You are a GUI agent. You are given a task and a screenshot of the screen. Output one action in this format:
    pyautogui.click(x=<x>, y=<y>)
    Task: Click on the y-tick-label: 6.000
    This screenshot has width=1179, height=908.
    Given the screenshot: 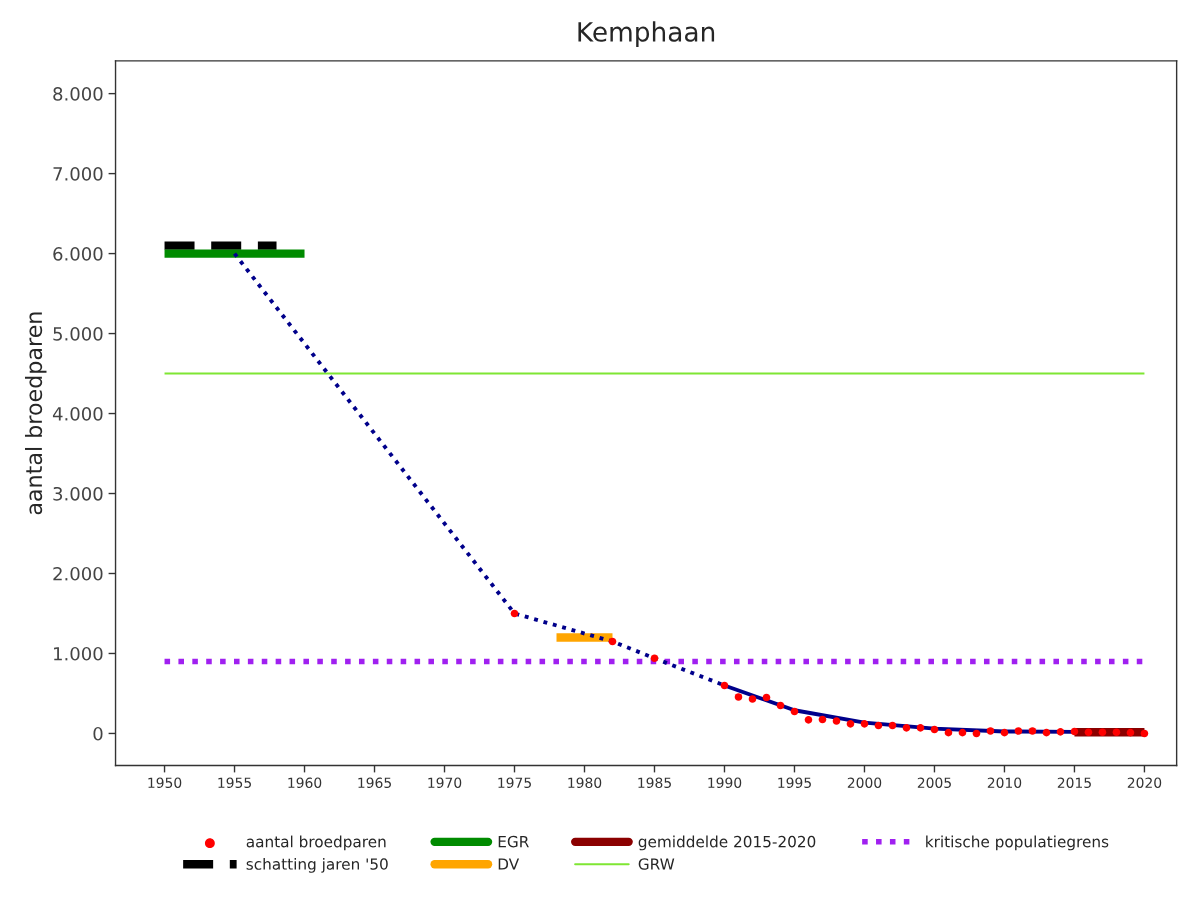 What is the action you would take?
    pyautogui.click(x=78, y=254)
    